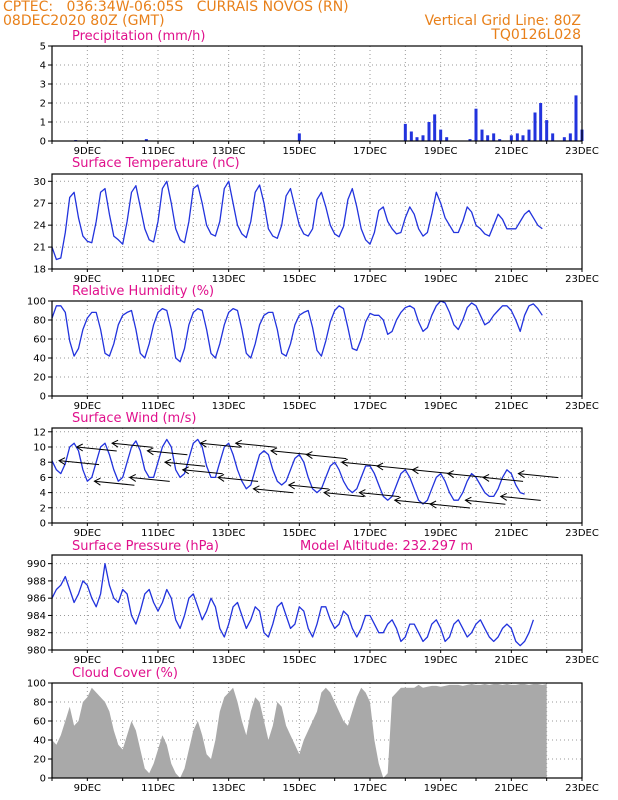  I want to click on temperature-ytick-label: 18, so click(39, 270).